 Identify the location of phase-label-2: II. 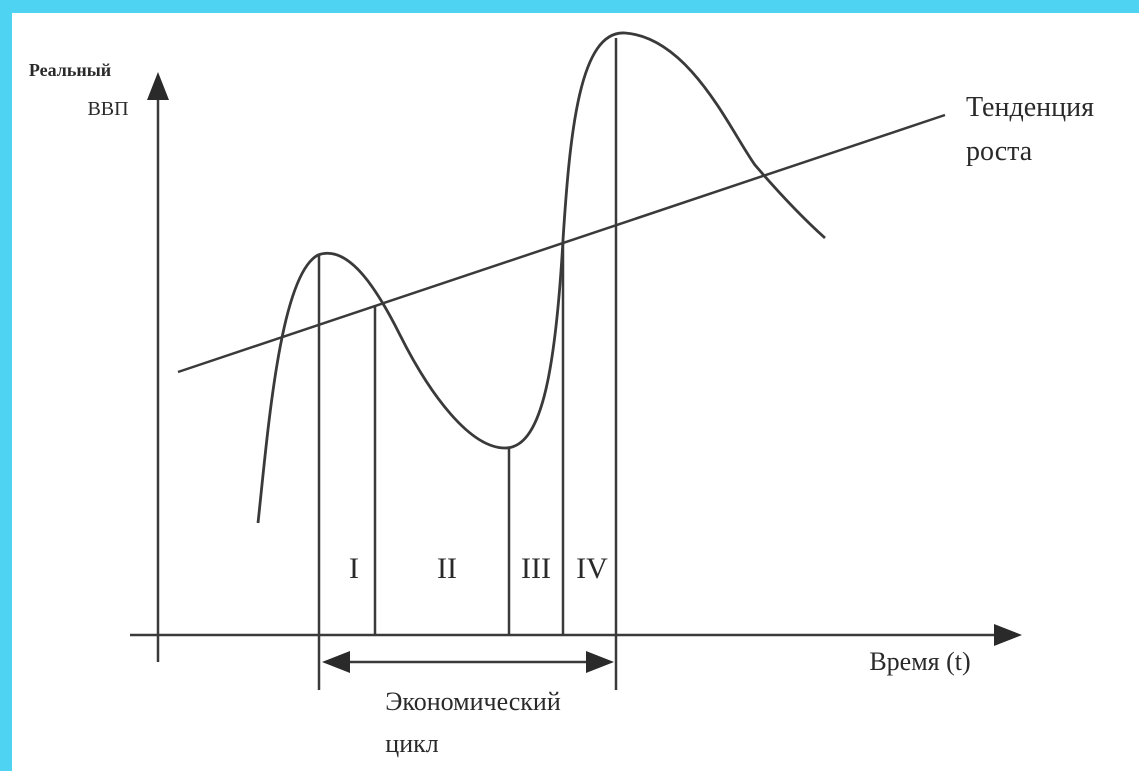
(447, 568).